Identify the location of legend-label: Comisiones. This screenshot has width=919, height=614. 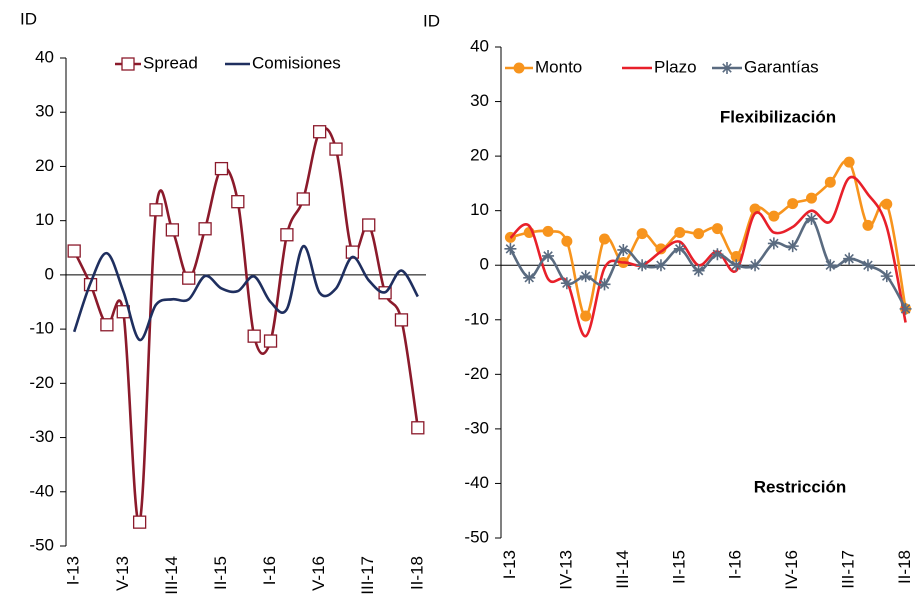
(296, 62).